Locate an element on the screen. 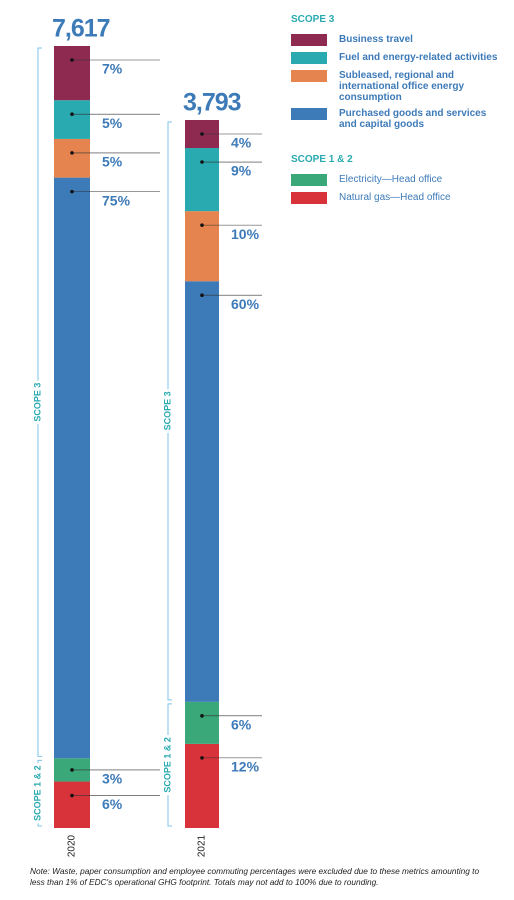  value-label: 9% is located at coordinates (241, 171).